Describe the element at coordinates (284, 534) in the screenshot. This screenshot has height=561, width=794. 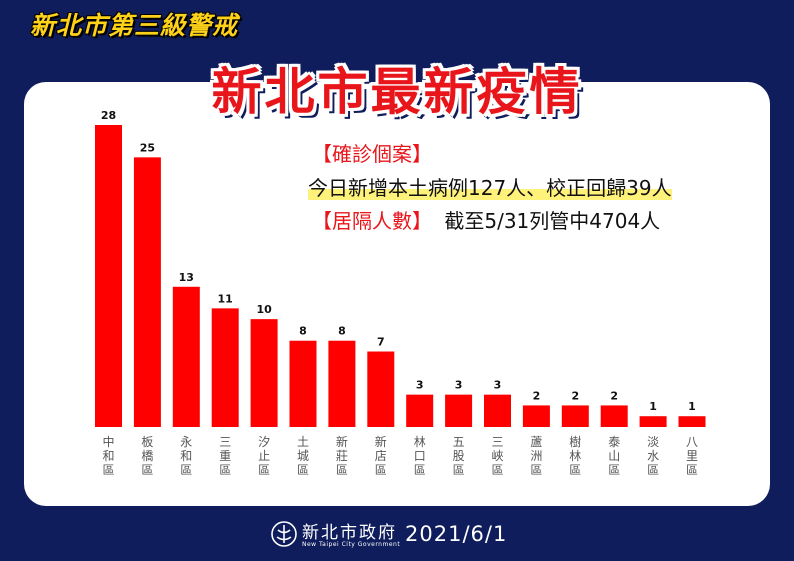
I see `government-logo-icon` at that location.